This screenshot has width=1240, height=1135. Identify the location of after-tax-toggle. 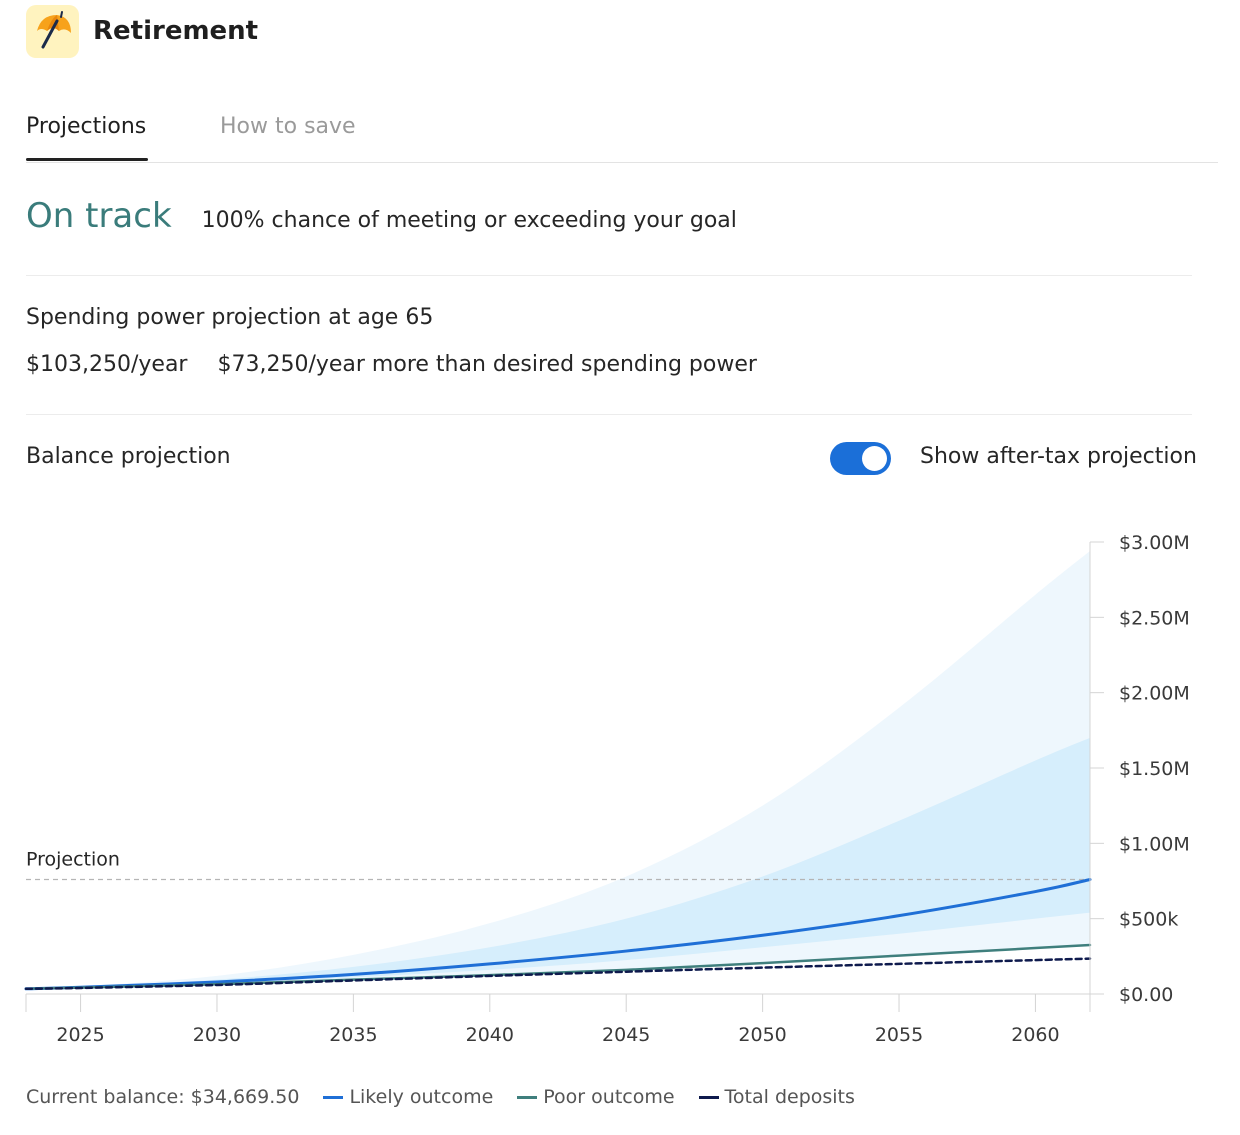
(860, 458).